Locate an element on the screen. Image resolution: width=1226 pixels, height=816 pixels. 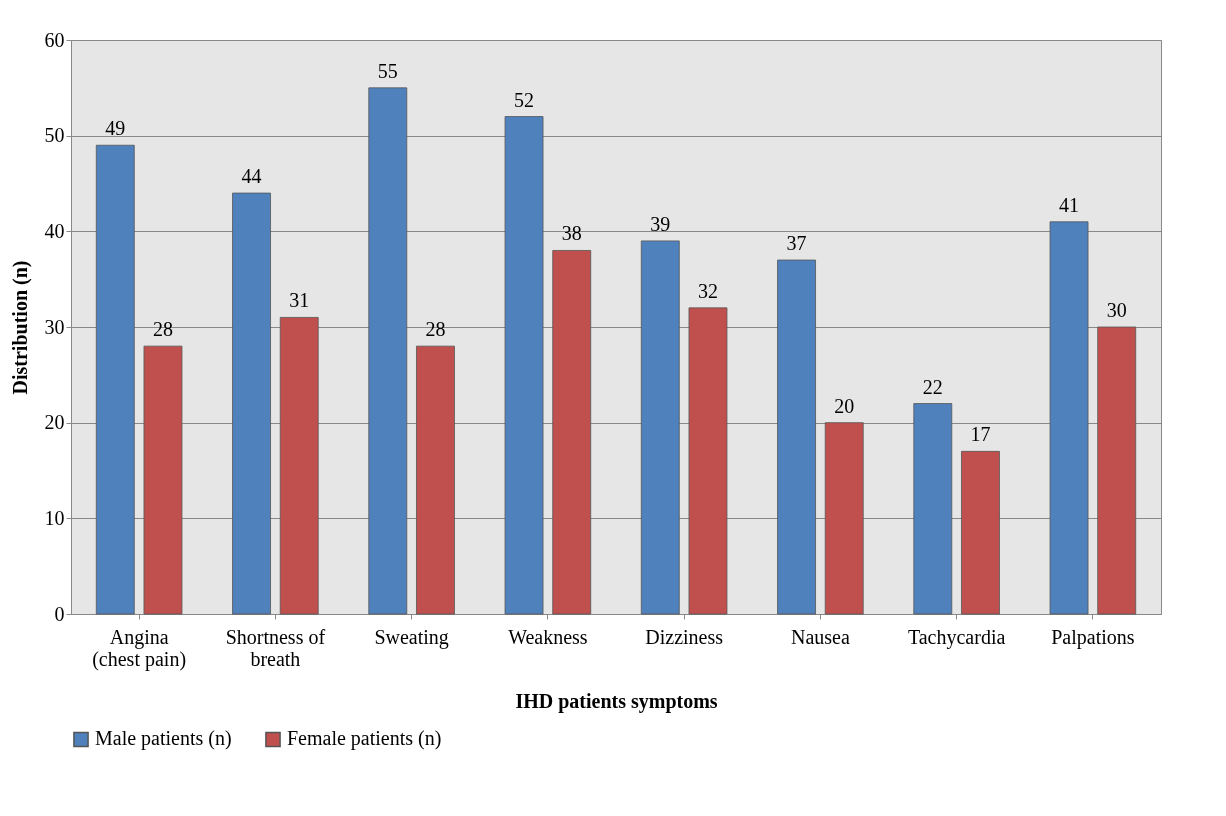
y-tick-label: 0 is located at coordinates (59, 613).